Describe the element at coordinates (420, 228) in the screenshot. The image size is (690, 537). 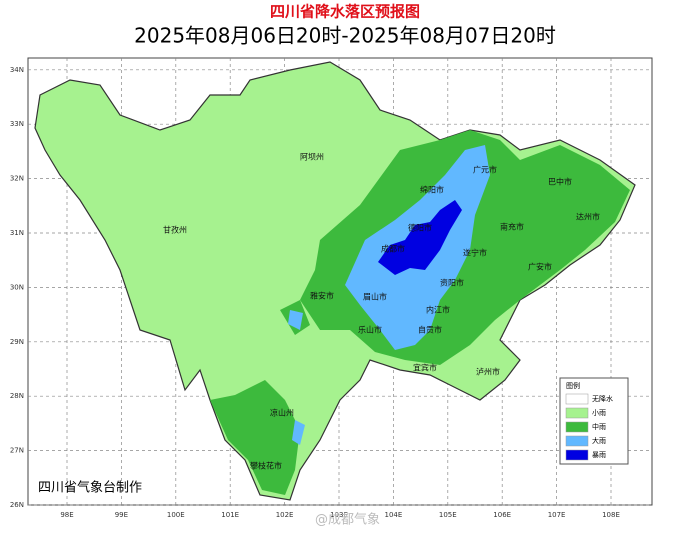
I see `city-label: 德阳市` at that location.